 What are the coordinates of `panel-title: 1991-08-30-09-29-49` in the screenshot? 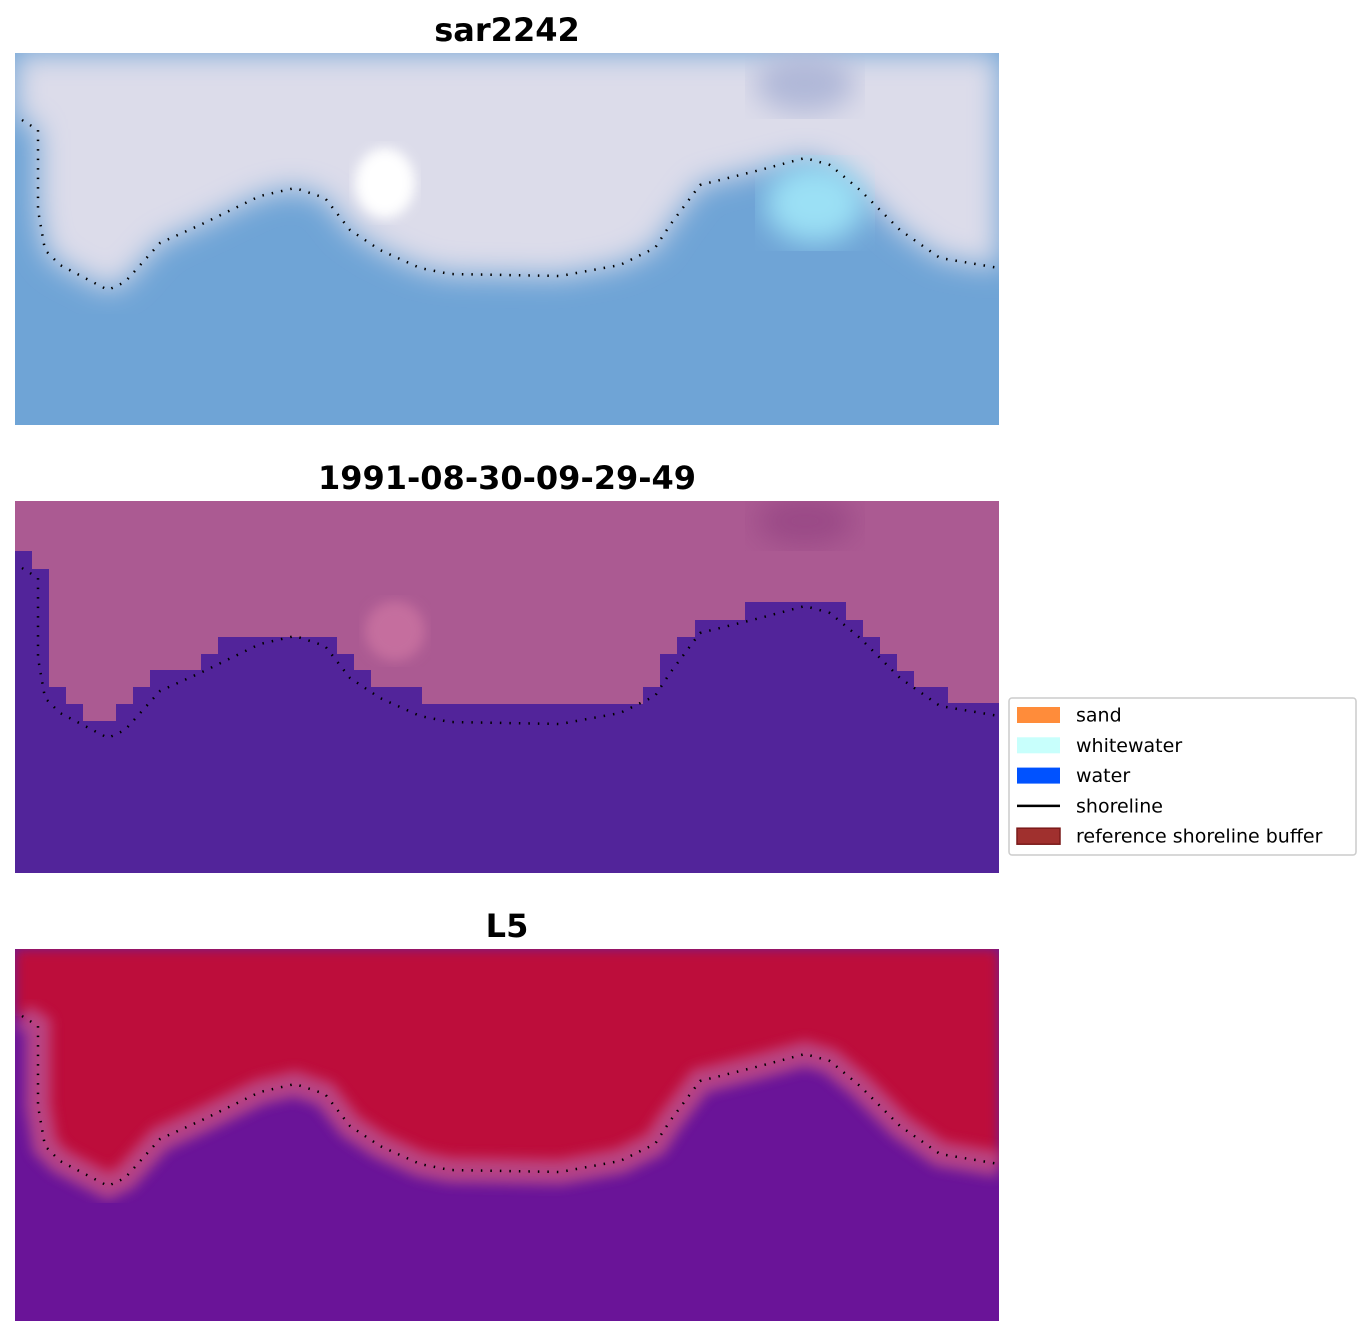 It's located at (507, 478).